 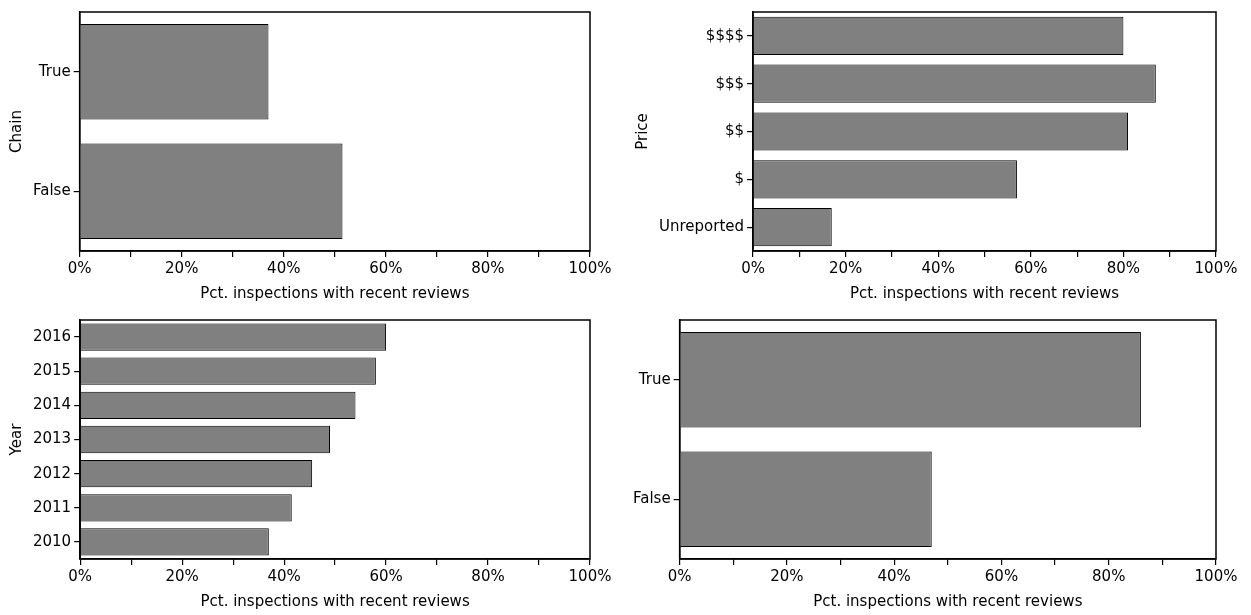 What do you see at coordinates (734, 130) in the screenshot?
I see `y-tick-label: $$` at bounding box center [734, 130].